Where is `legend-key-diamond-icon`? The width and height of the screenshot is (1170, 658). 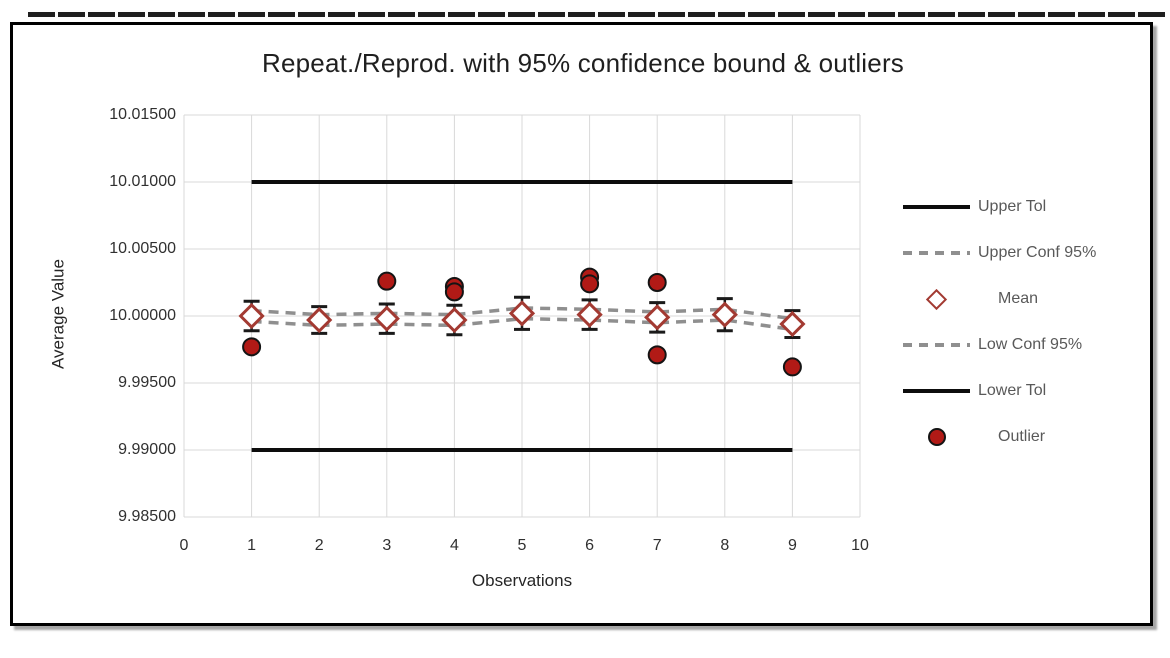 legend-key-diamond-icon is located at coordinates (936, 299).